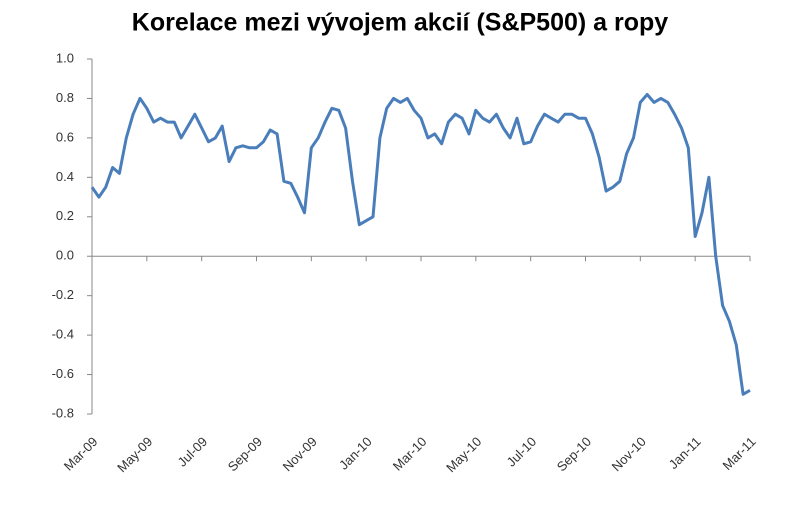 This screenshot has width=798, height=507. What do you see at coordinates (685, 453) in the screenshot?
I see `x-tick-label: Jan-11` at bounding box center [685, 453].